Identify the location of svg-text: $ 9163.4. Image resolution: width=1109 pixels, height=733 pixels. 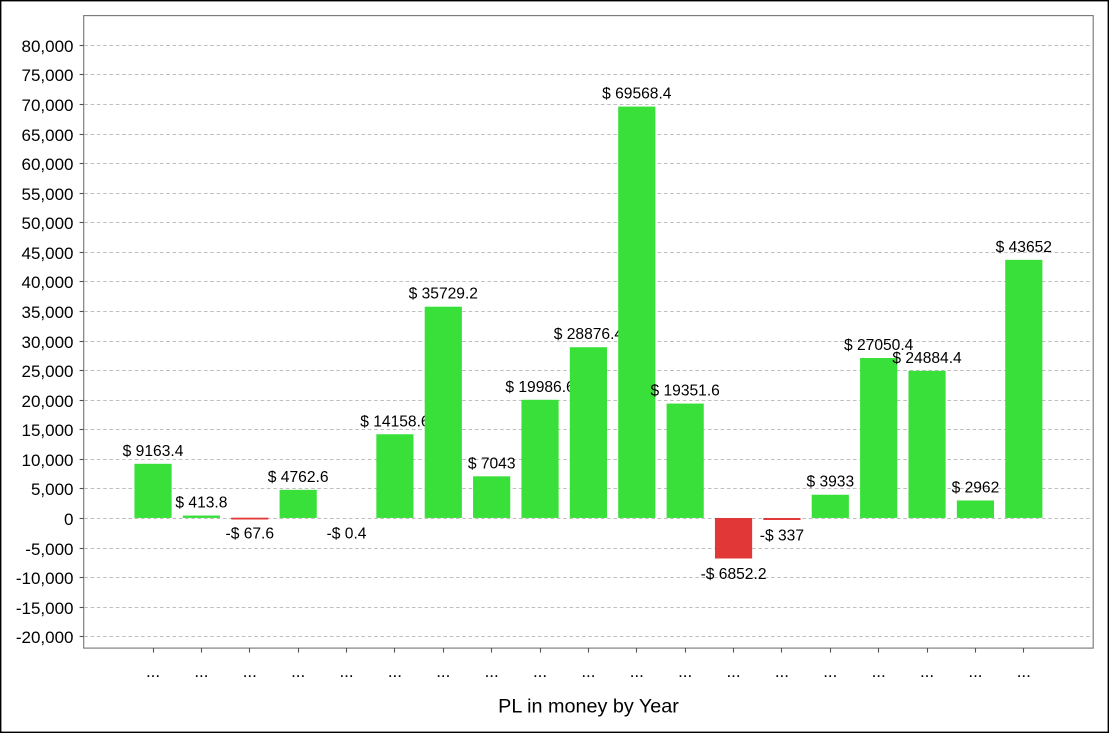
(153, 451).